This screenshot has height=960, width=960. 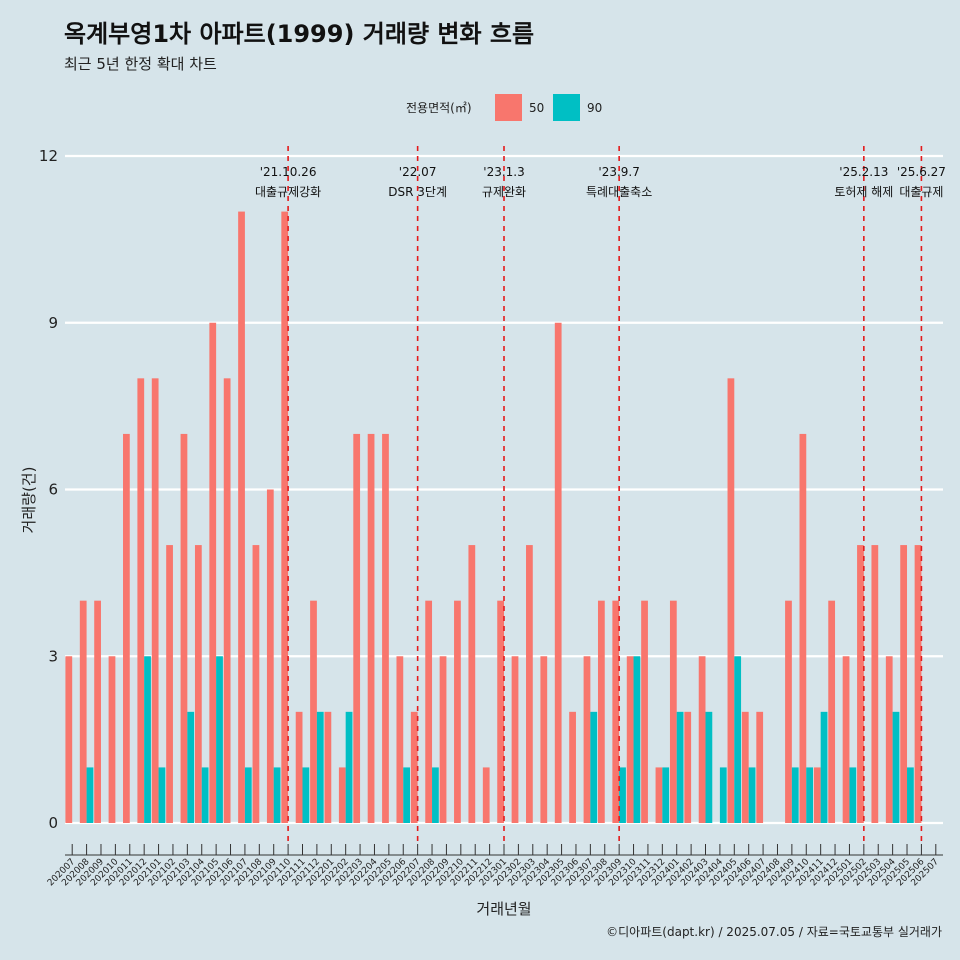 I want to click on legend-label-50: 50, so click(x=536, y=108).